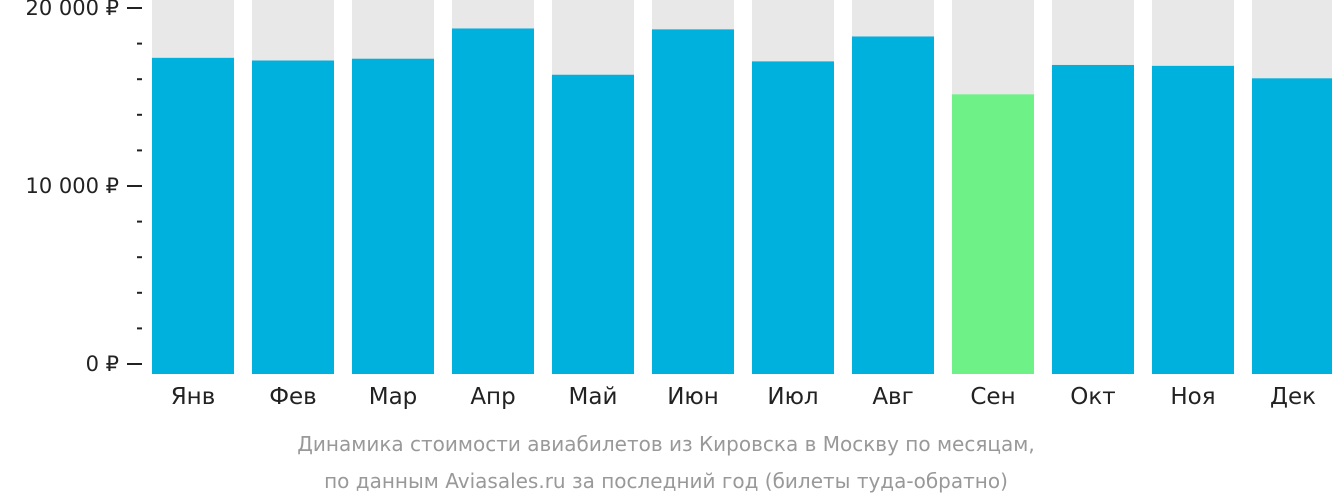  Describe the element at coordinates (792, 397) in the screenshot. I see `x-tick-label: Июл` at that location.